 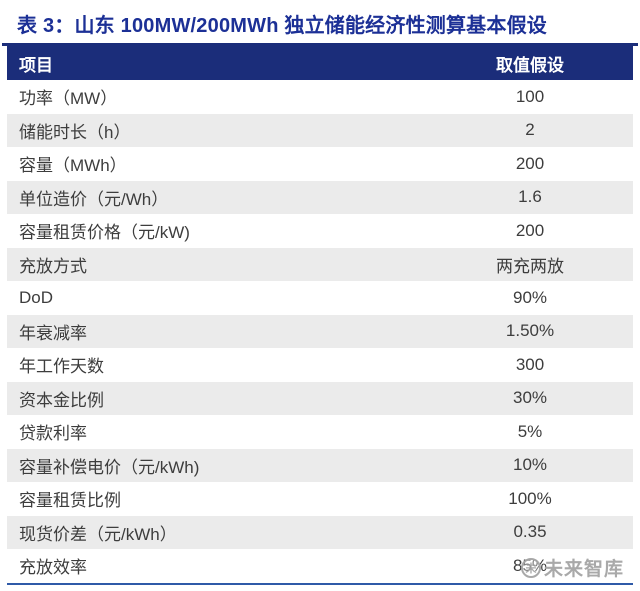 What do you see at coordinates (530, 431) in the screenshot?
I see `row-value: 5%` at bounding box center [530, 431].